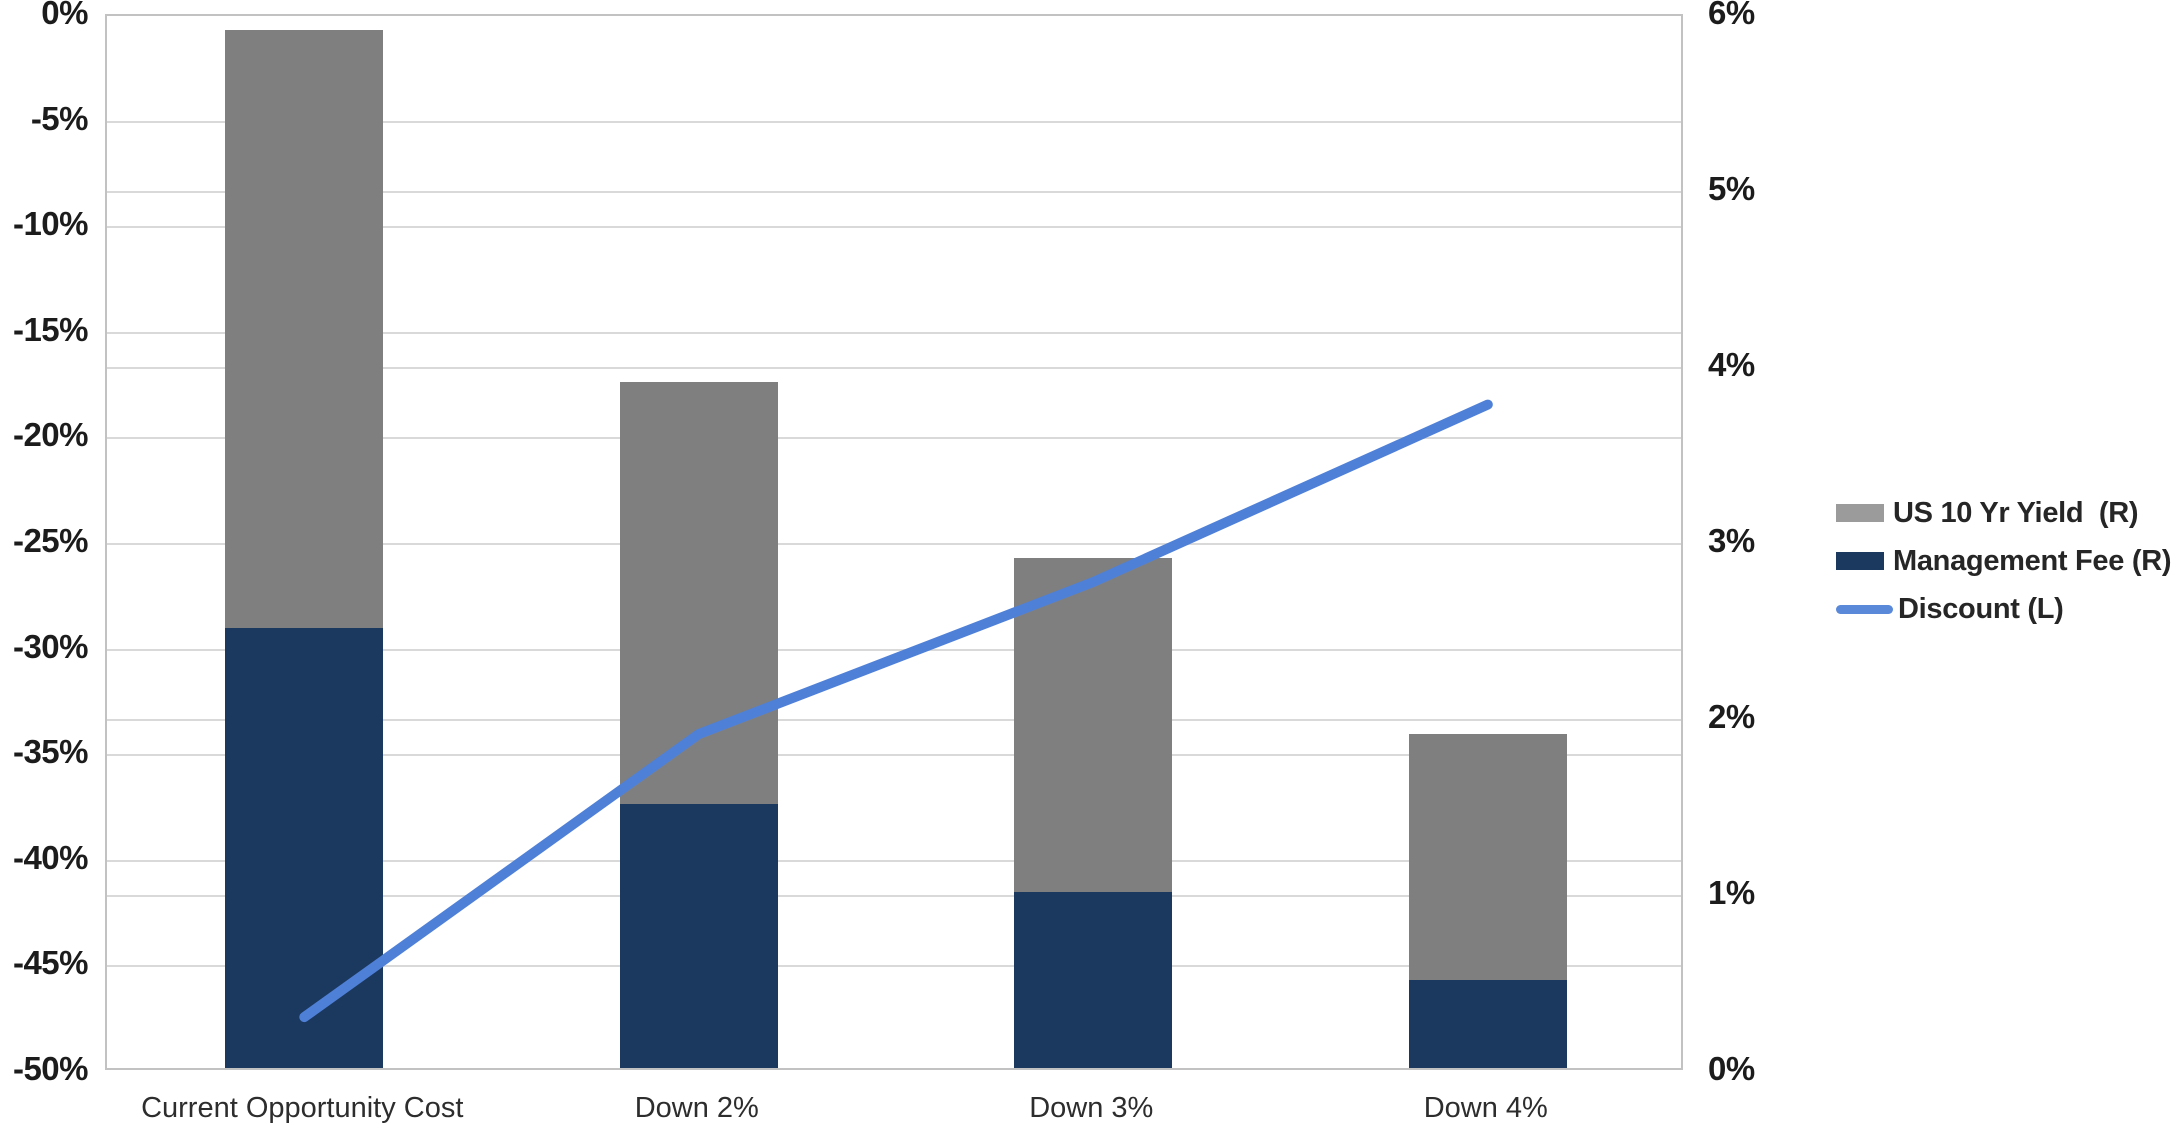 The height and width of the screenshot is (1134, 2178). I want to click on left-axis-tick-label: -25%, so click(50, 541).